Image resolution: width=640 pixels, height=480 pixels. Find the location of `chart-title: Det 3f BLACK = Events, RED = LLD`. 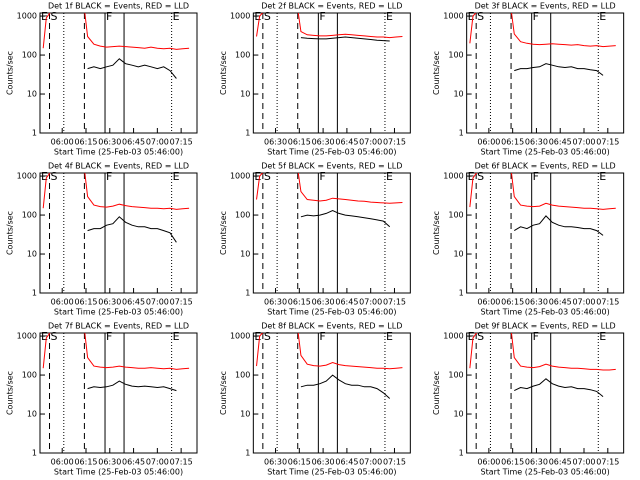

chart-title: Det 3f BLACK = Events, RED = LLD is located at coordinates (545, 6).